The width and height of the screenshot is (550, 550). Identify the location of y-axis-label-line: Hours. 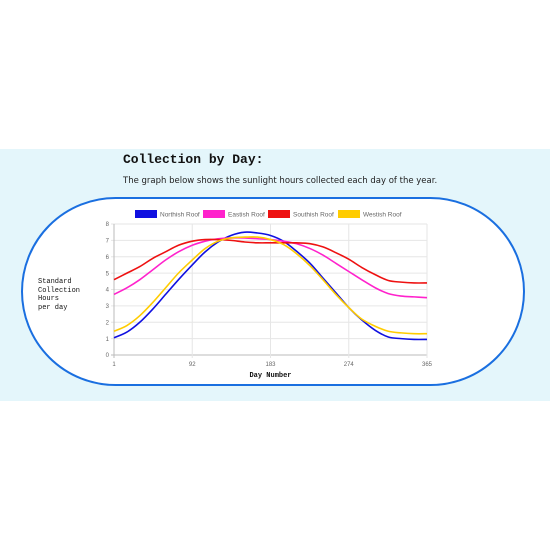
(49, 299).